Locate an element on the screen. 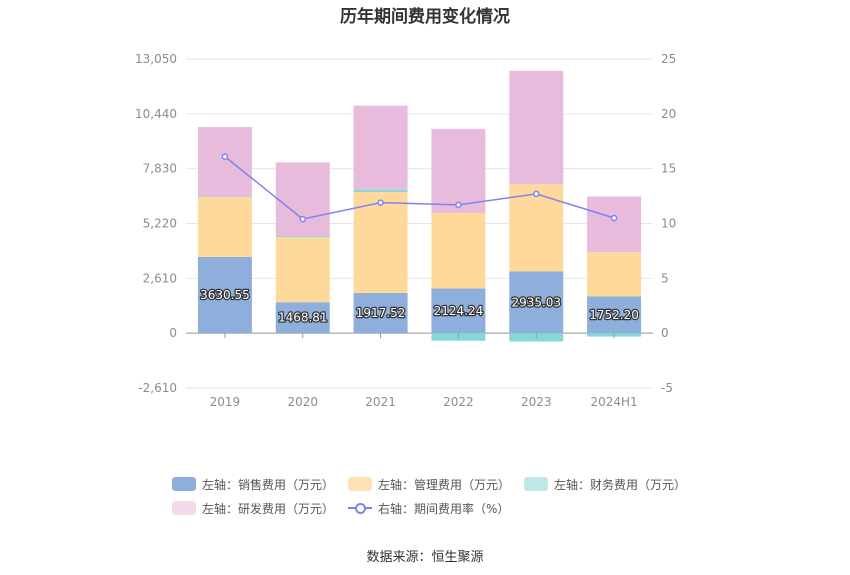  sales-data-label: 1752.20 is located at coordinates (614, 315).